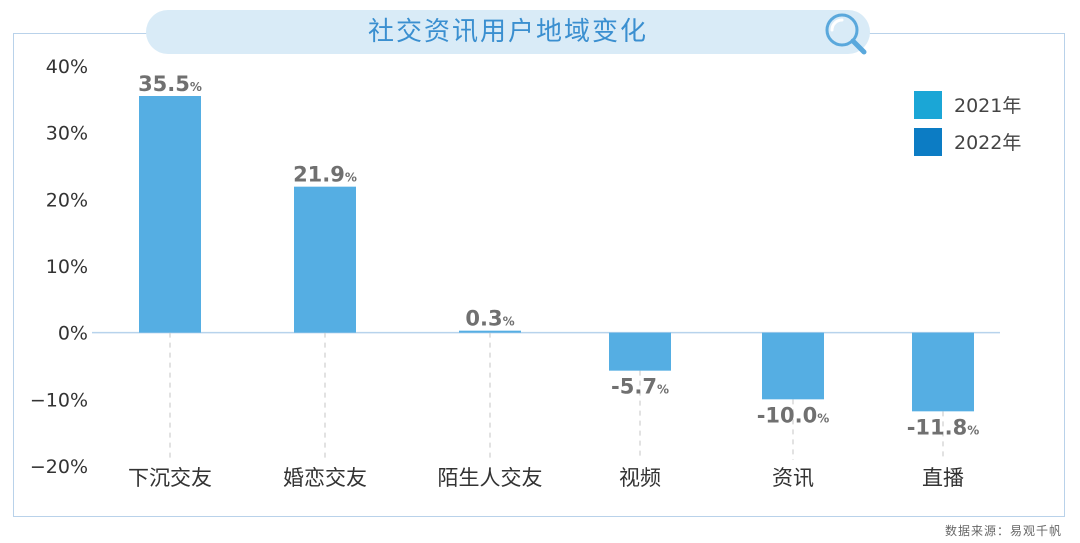  What do you see at coordinates (170, 478) in the screenshot?
I see `category-label: 下沉交友` at bounding box center [170, 478].